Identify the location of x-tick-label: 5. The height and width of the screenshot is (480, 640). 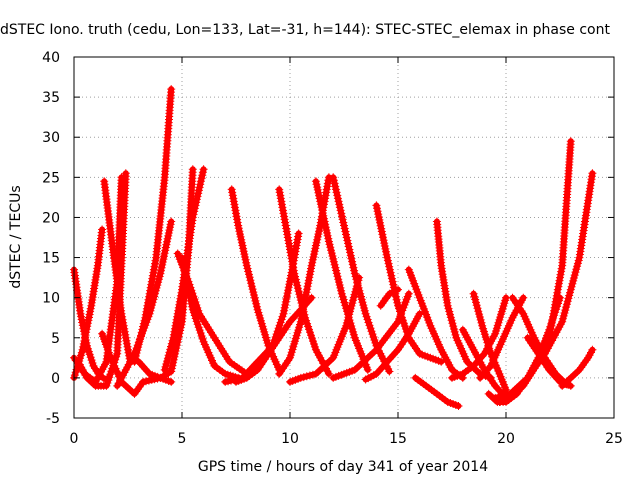
(182, 439).